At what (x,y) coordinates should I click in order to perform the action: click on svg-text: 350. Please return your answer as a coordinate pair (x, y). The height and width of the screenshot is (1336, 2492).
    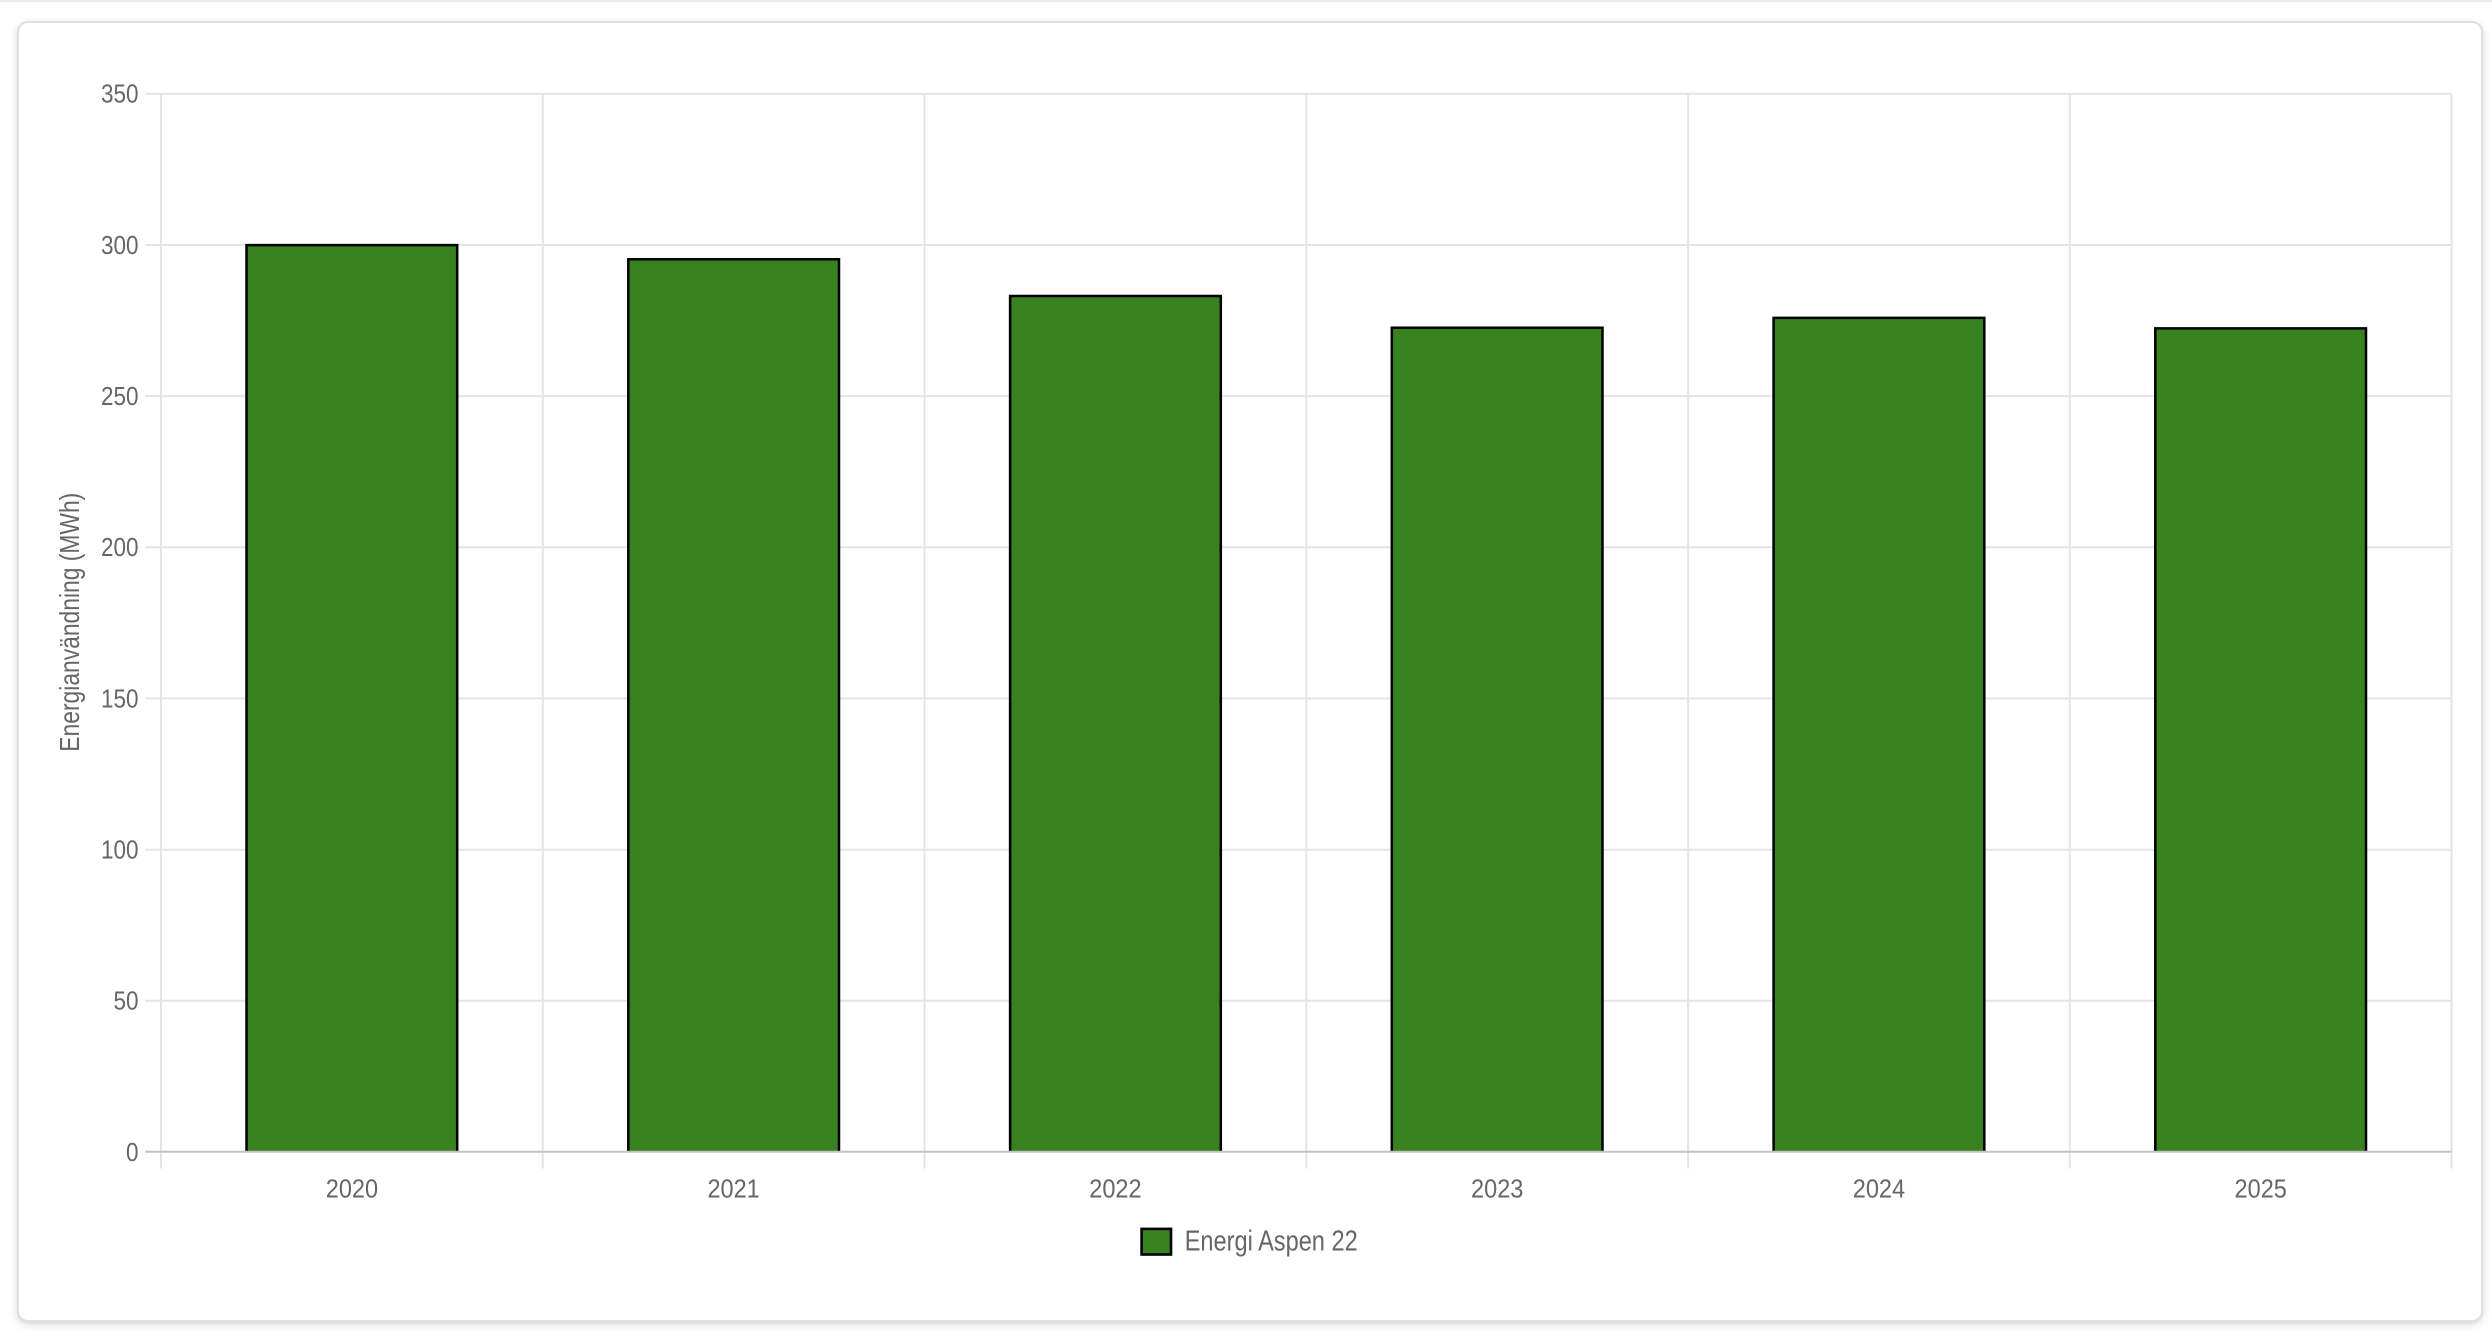
    Looking at the image, I should click on (120, 94).